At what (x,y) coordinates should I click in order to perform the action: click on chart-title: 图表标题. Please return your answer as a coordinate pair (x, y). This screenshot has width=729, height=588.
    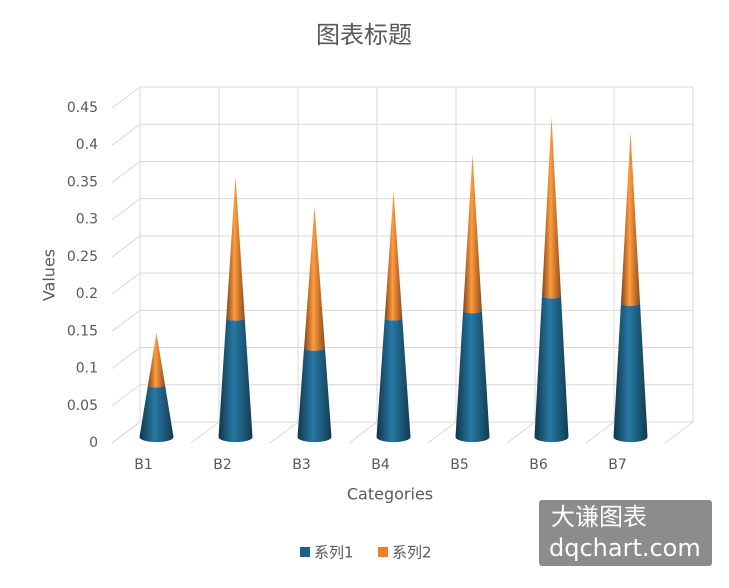
    Looking at the image, I should click on (364, 35).